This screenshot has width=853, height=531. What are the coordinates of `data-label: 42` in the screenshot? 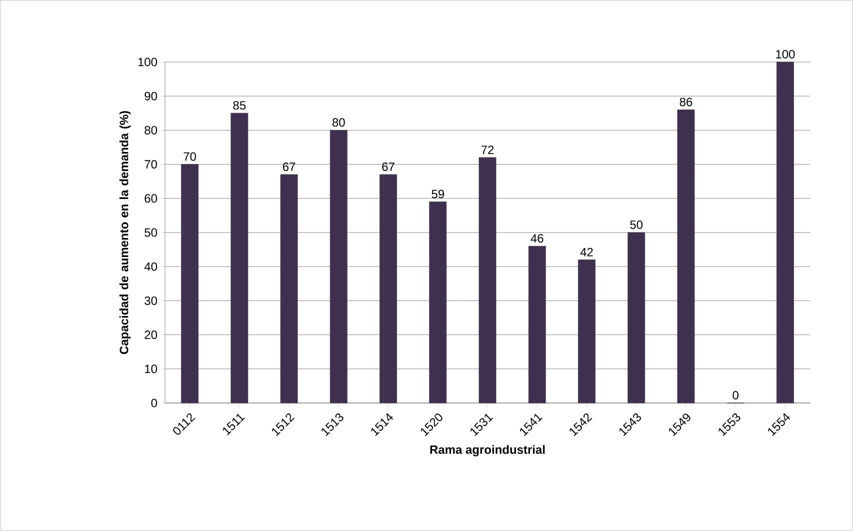 It's located at (586, 252).